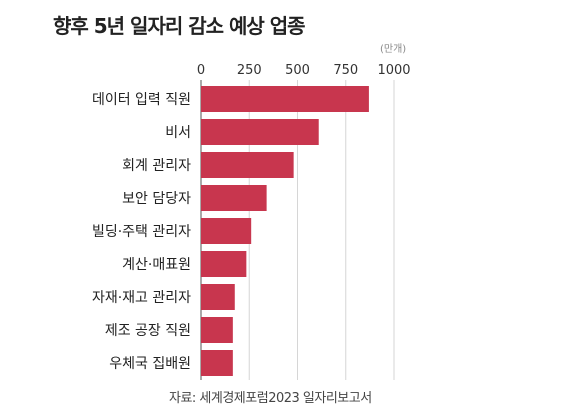 Image resolution: width=580 pixels, height=413 pixels. I want to click on x-tick-label: 750, so click(345, 70).